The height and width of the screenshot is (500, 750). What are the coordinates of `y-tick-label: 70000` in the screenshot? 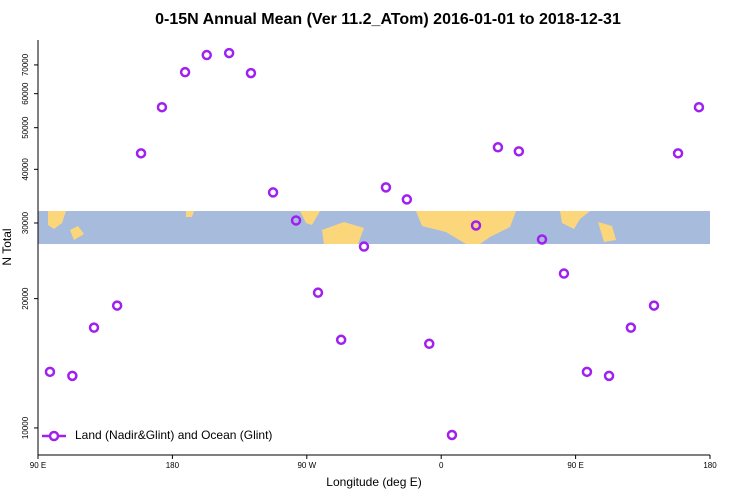 It's located at (25, 64).